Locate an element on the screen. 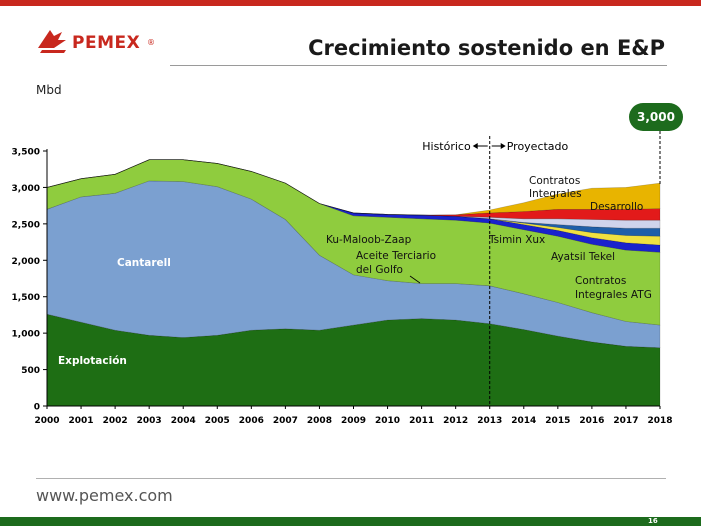  y-tick-label-6: 3,000 is located at coordinates (26, 189).